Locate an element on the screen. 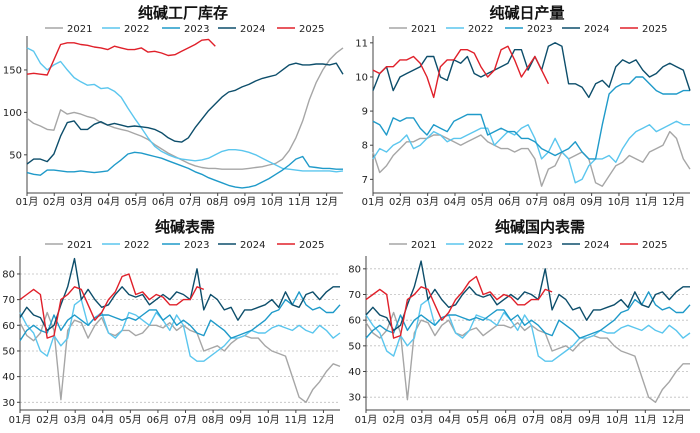  chart-title: 纯碱表需 is located at coordinates (185, 227).